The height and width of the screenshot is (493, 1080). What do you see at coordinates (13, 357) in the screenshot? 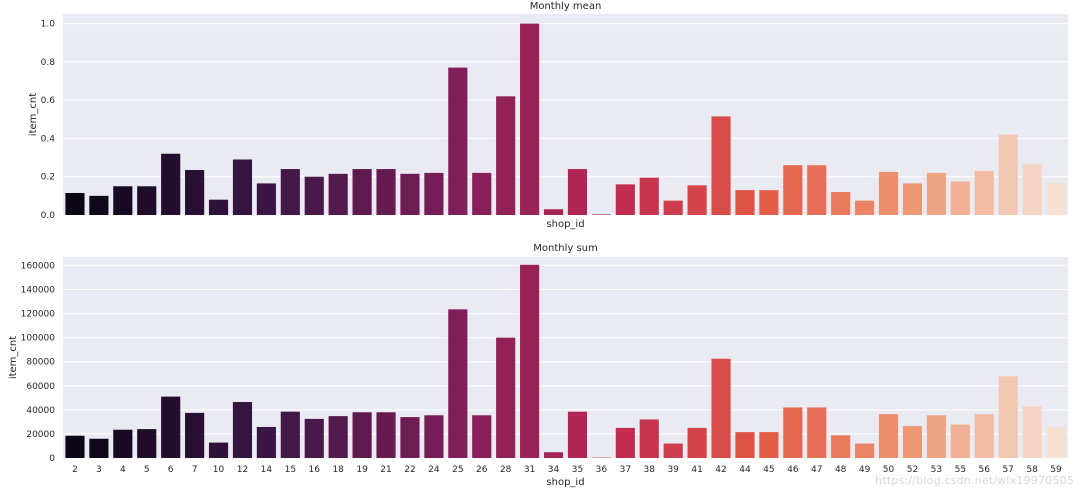
I see `y-axis-label: item_cnt` at bounding box center [13, 357].